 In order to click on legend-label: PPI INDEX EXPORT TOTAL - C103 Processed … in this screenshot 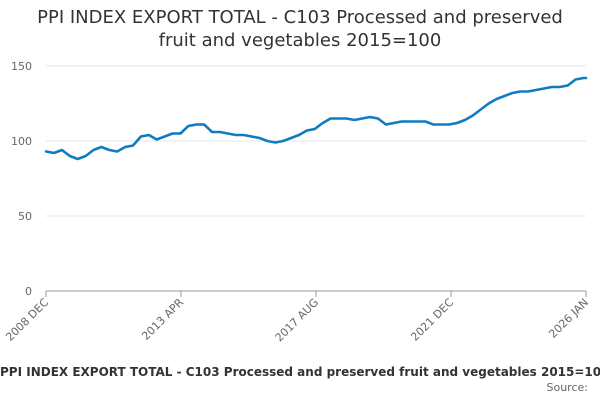, I will do `click(300, 372)`.